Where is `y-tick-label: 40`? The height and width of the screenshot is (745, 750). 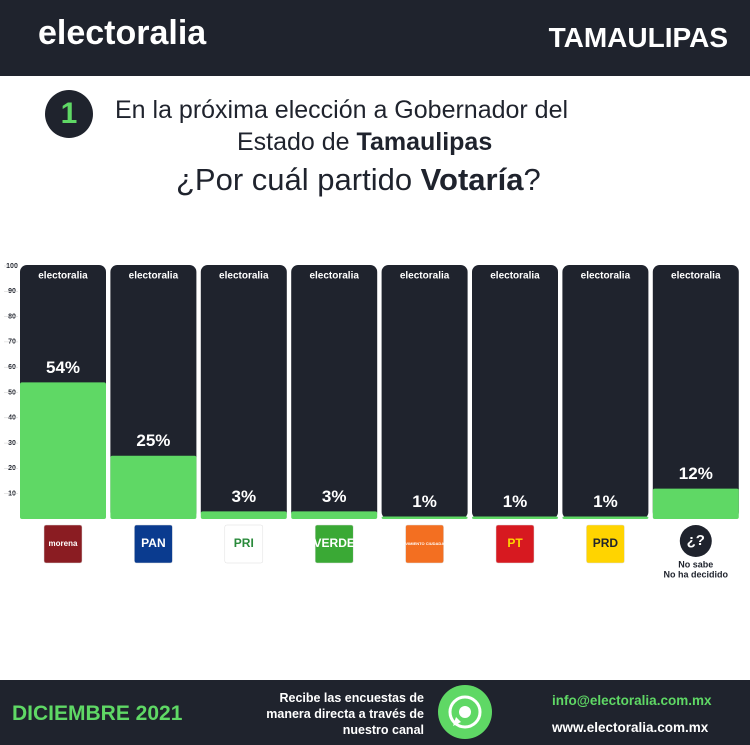
y-tick-label: 40 is located at coordinates (12, 418).